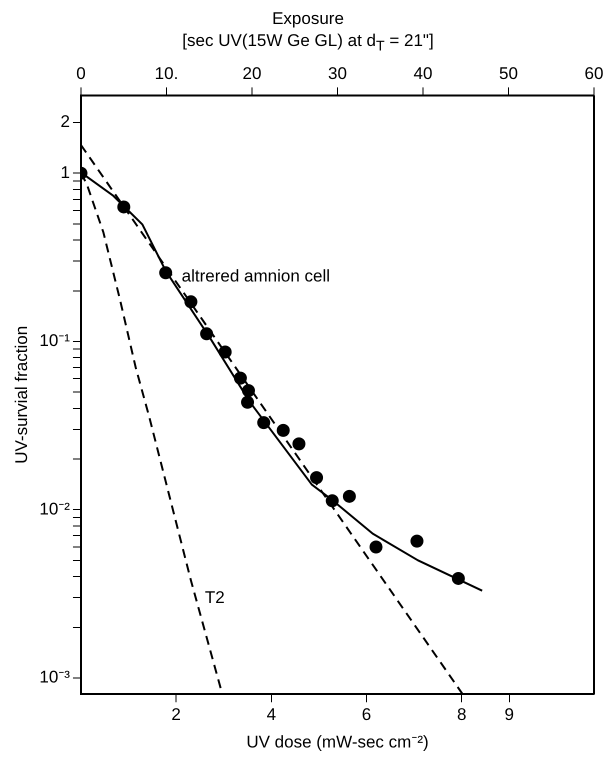 The height and width of the screenshot is (776, 616). Describe the element at coordinates (252, 74) in the screenshot. I see `x2-tick-label: 20` at that location.